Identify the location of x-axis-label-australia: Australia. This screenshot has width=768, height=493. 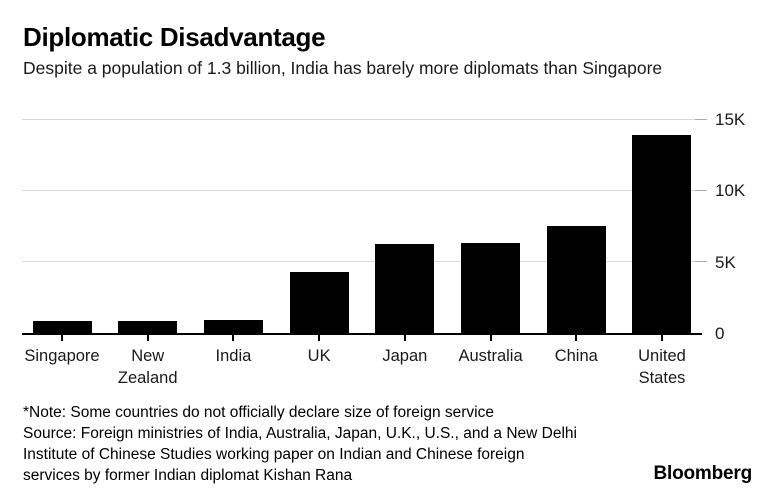
(490, 356).